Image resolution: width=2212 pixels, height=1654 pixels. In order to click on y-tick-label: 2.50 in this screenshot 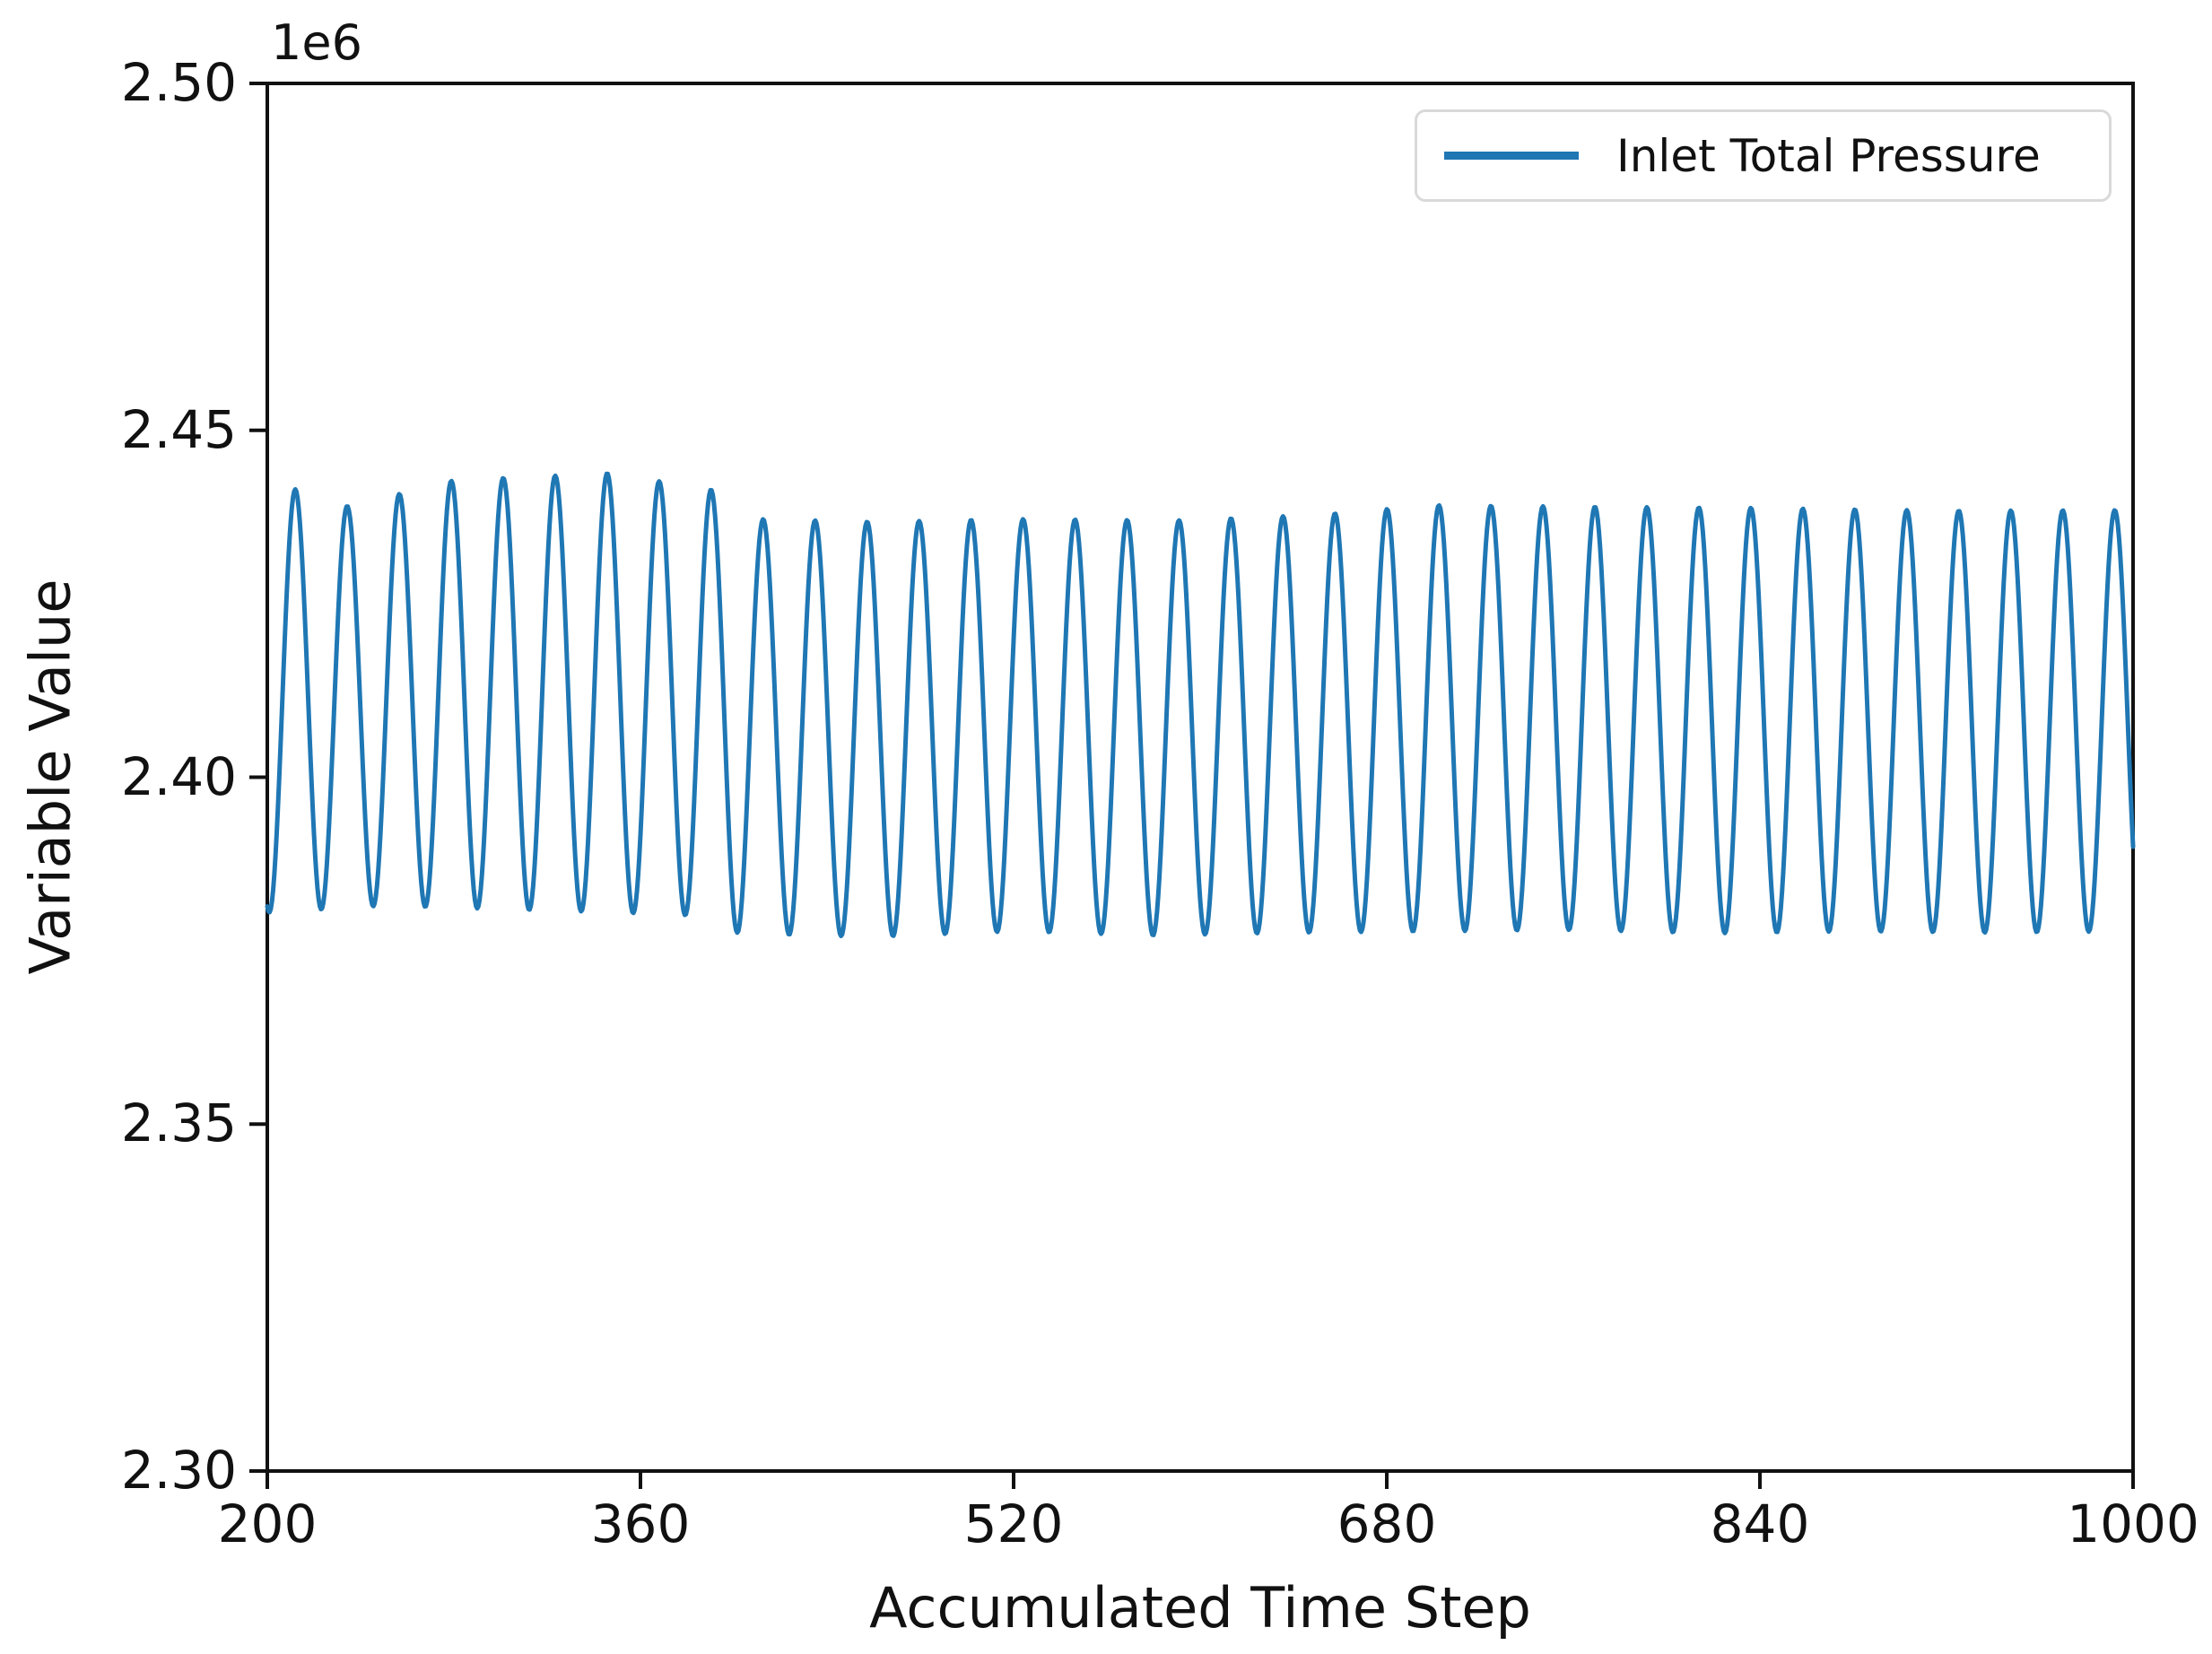, I will do `click(178, 83)`.